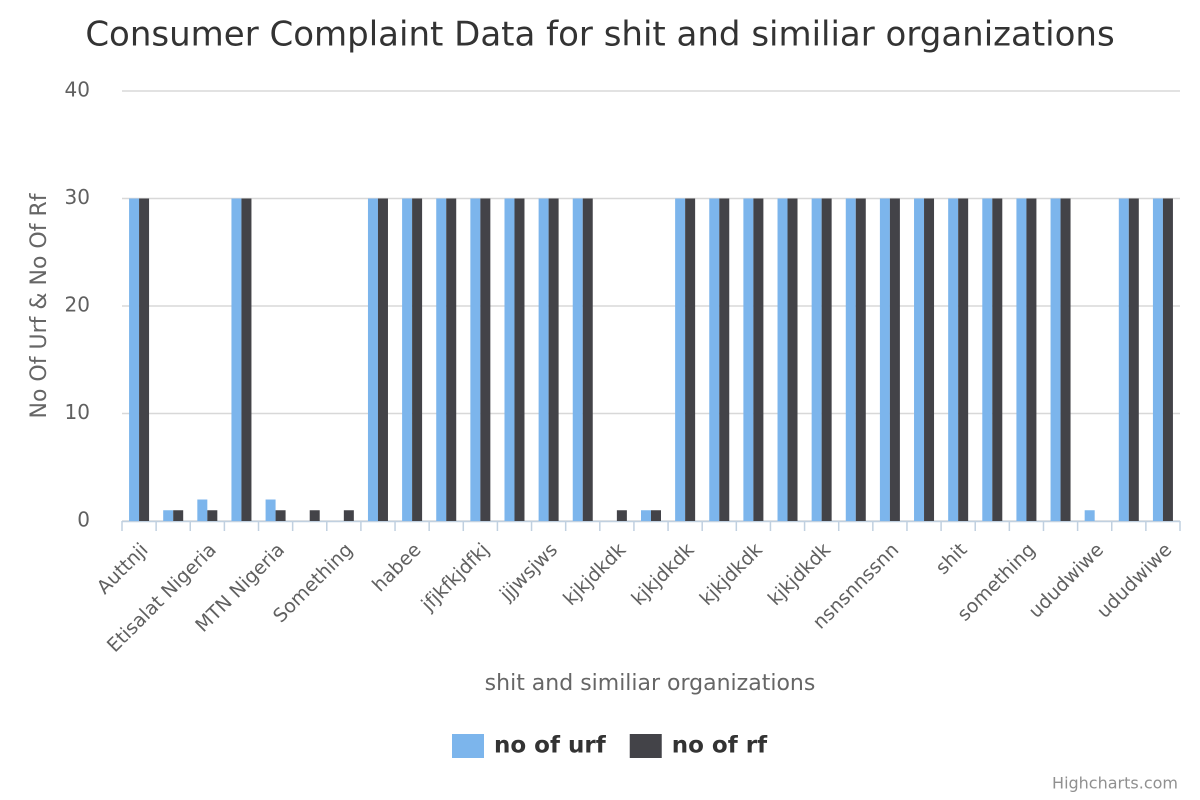 The image size is (1200, 800). What do you see at coordinates (77, 412) in the screenshot?
I see `y-tick-label: 10` at bounding box center [77, 412].